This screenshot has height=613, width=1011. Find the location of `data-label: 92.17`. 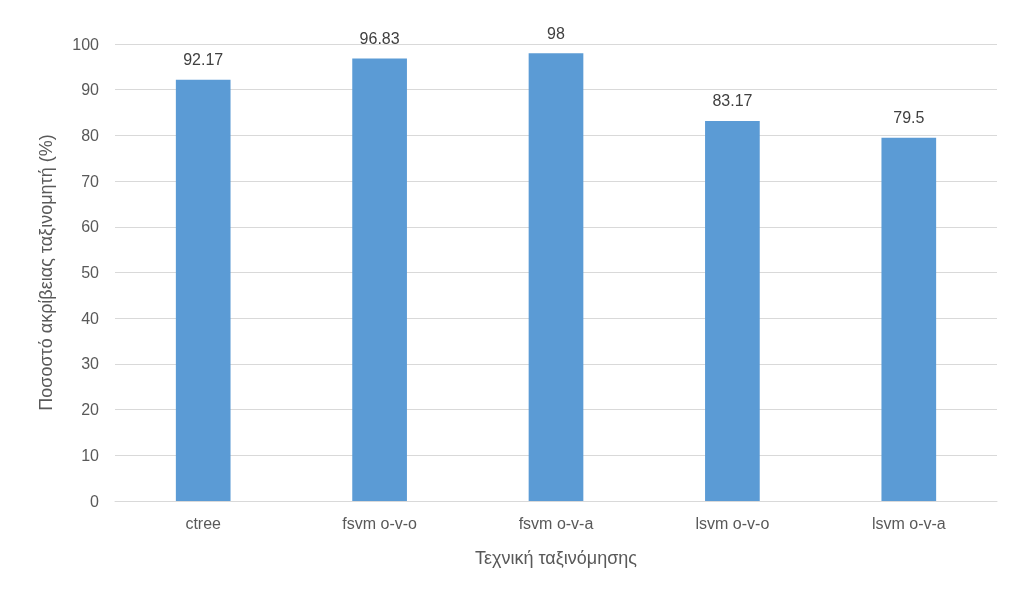

data-label: 92.17 is located at coordinates (203, 60).